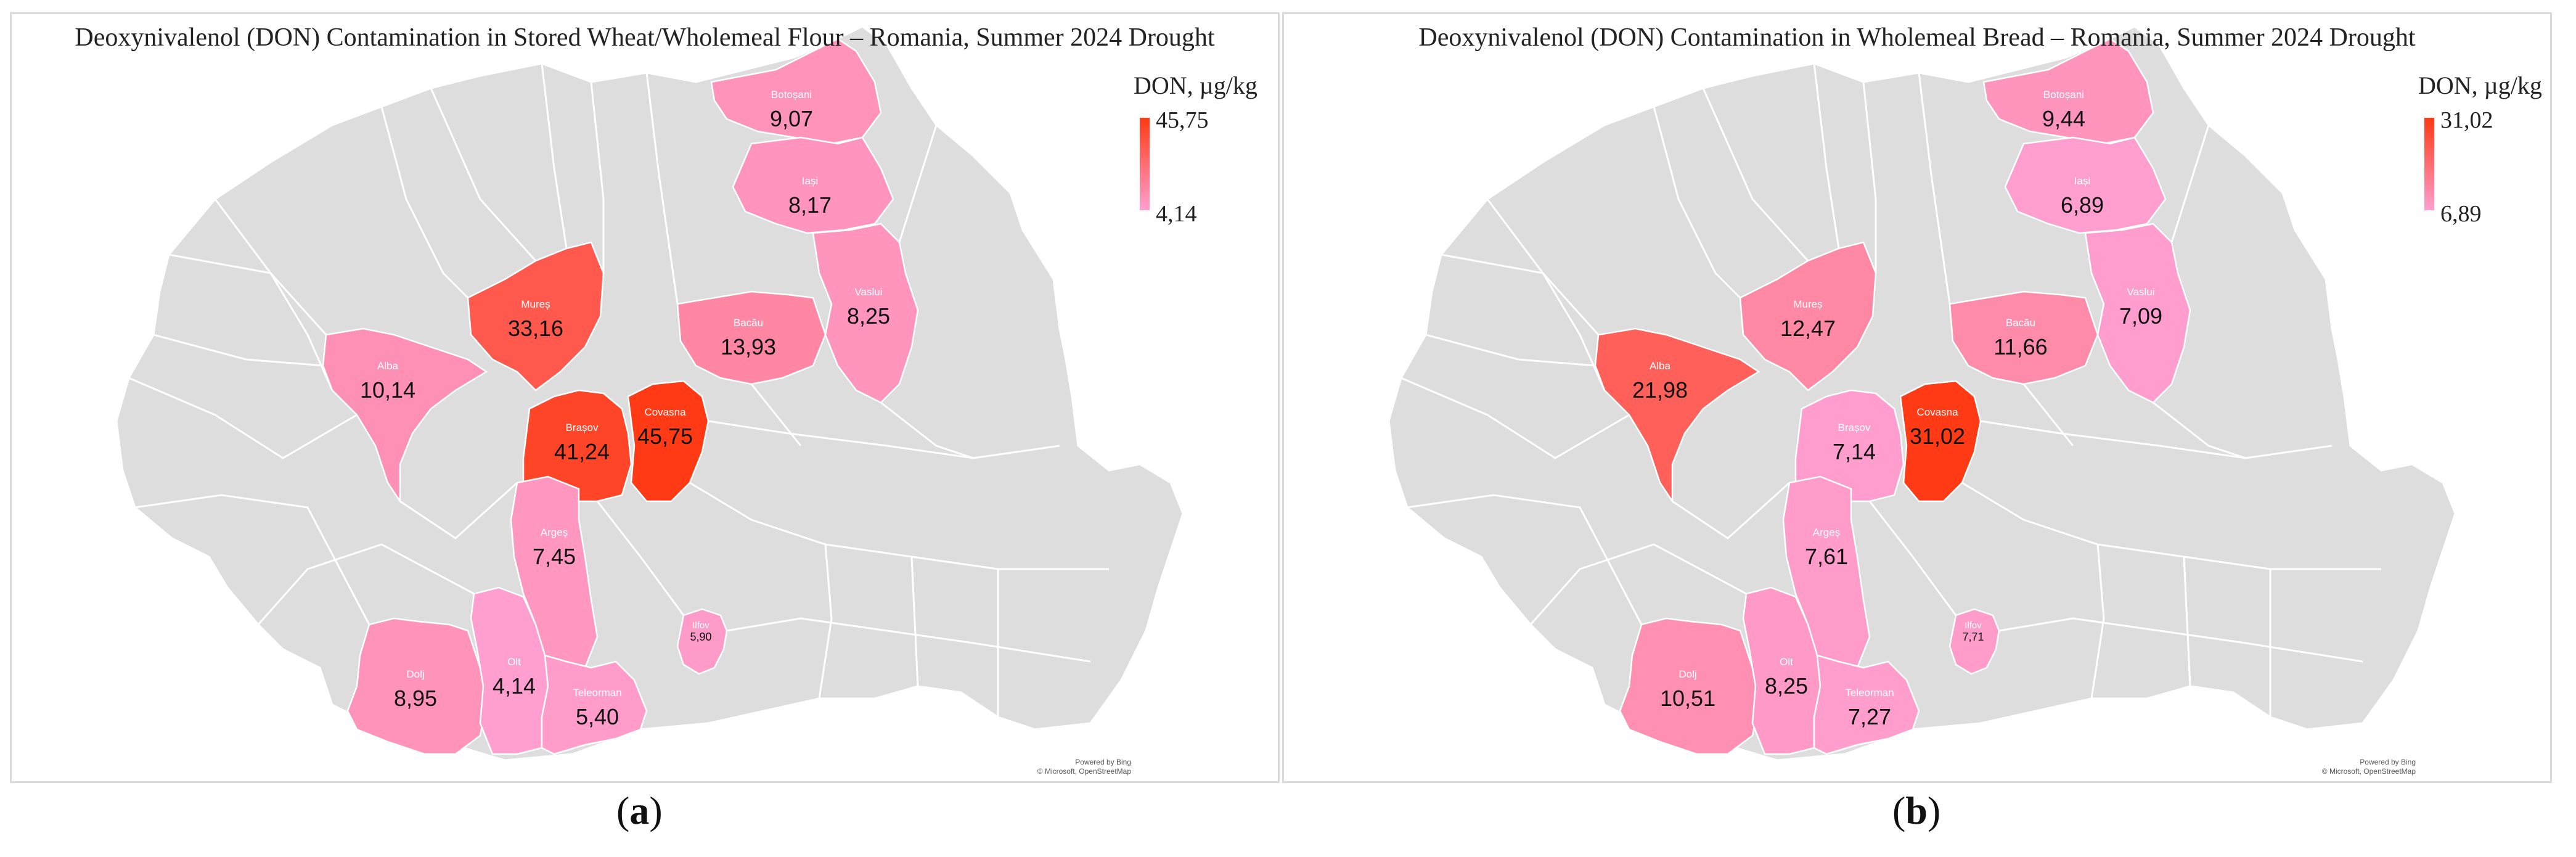  Describe the element at coordinates (2429, 164) in the screenshot. I see `legend-color-bar` at that location.